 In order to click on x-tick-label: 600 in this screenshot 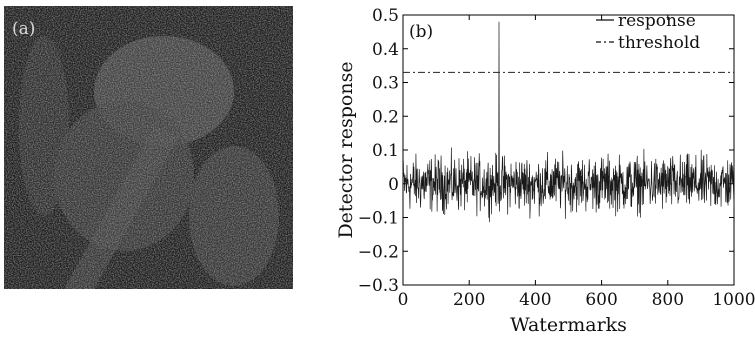, I will do `click(601, 300)`.